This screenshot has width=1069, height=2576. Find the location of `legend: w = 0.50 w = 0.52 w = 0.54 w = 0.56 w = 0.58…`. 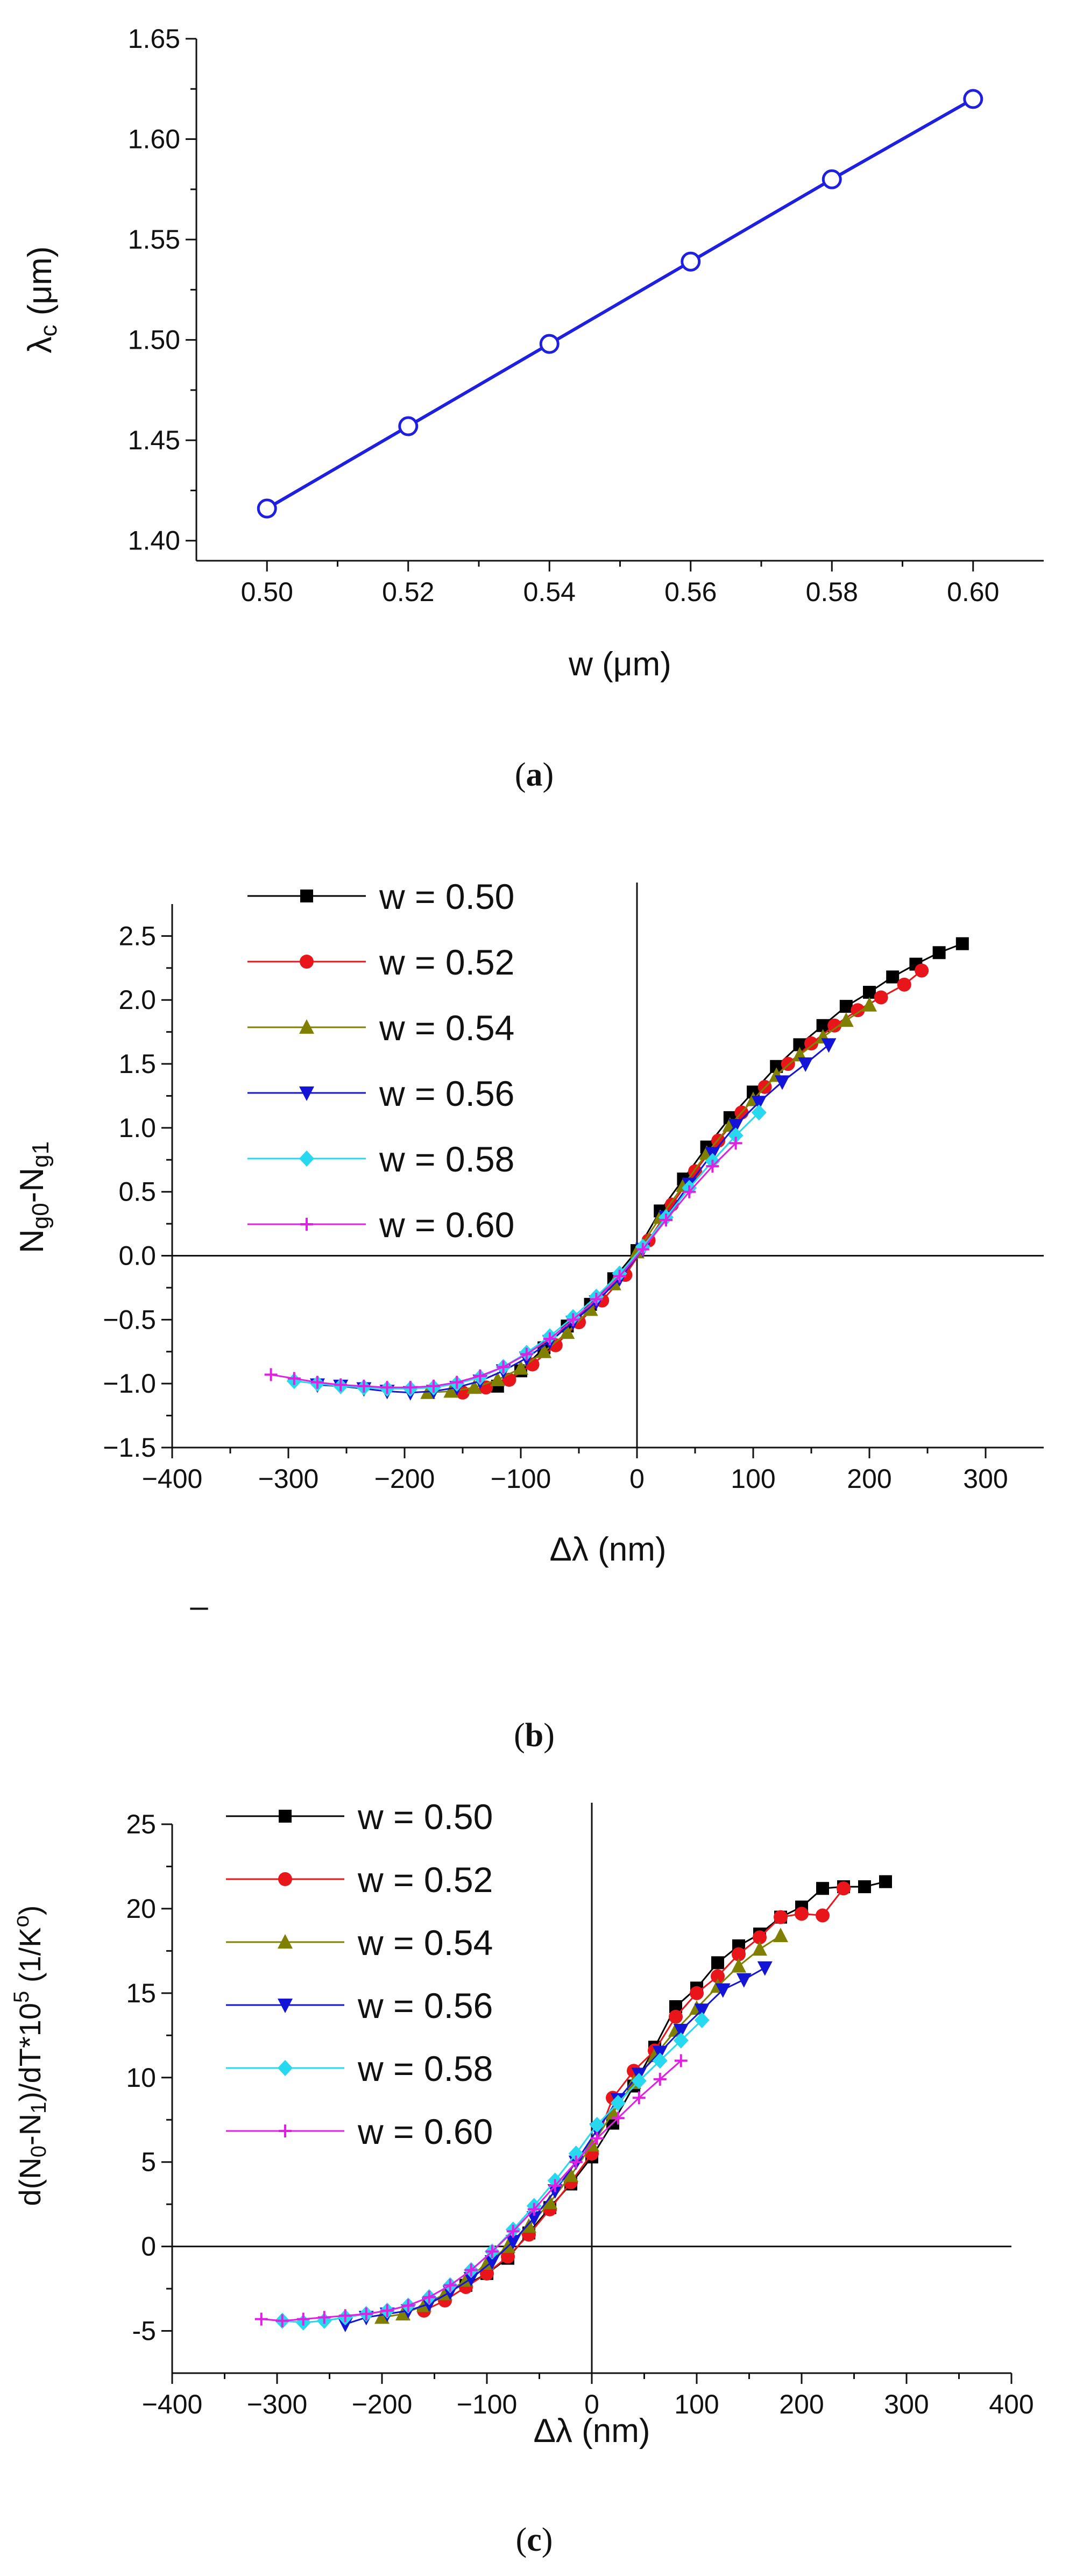

legend: w = 0.50 w = 0.52 w = 0.54 w = 0.56 w = 0.58… is located at coordinates (380, 1061).